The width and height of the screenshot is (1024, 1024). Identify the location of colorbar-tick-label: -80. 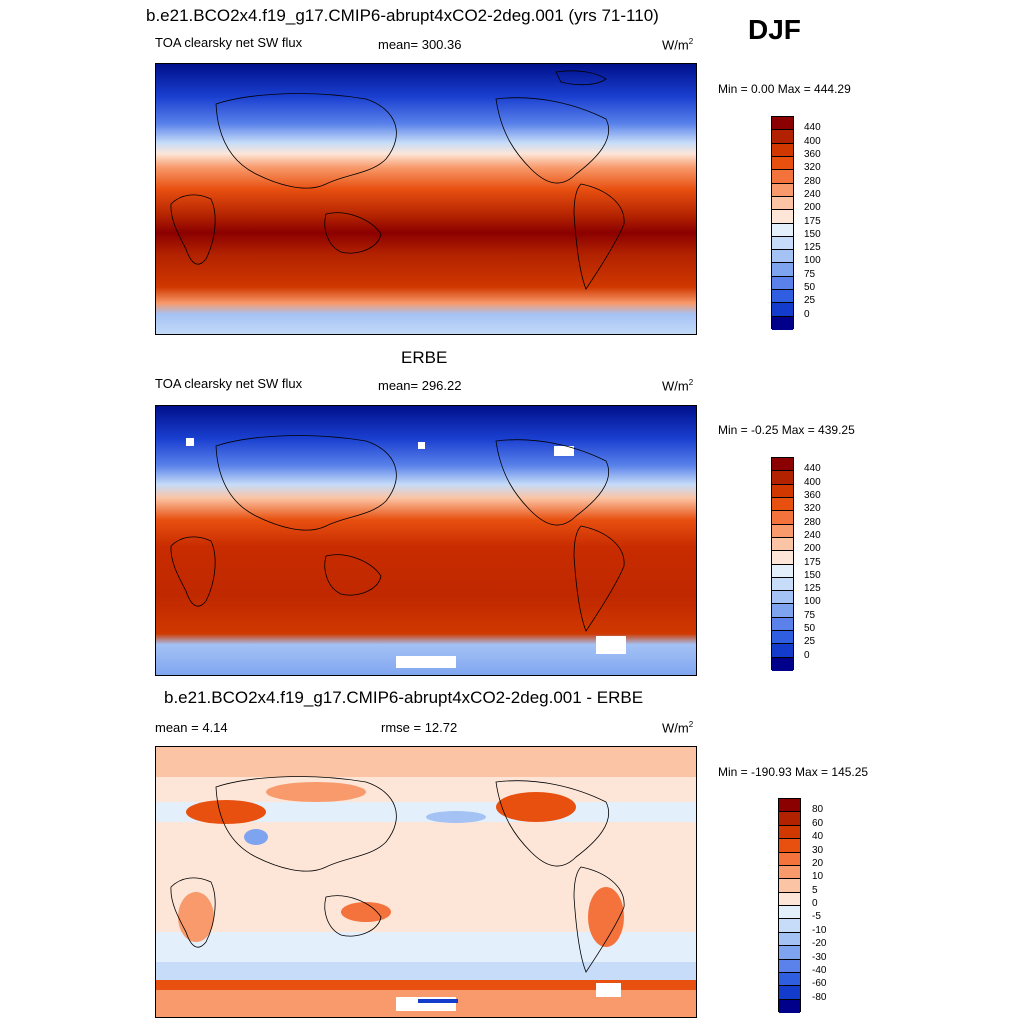
(819, 997).